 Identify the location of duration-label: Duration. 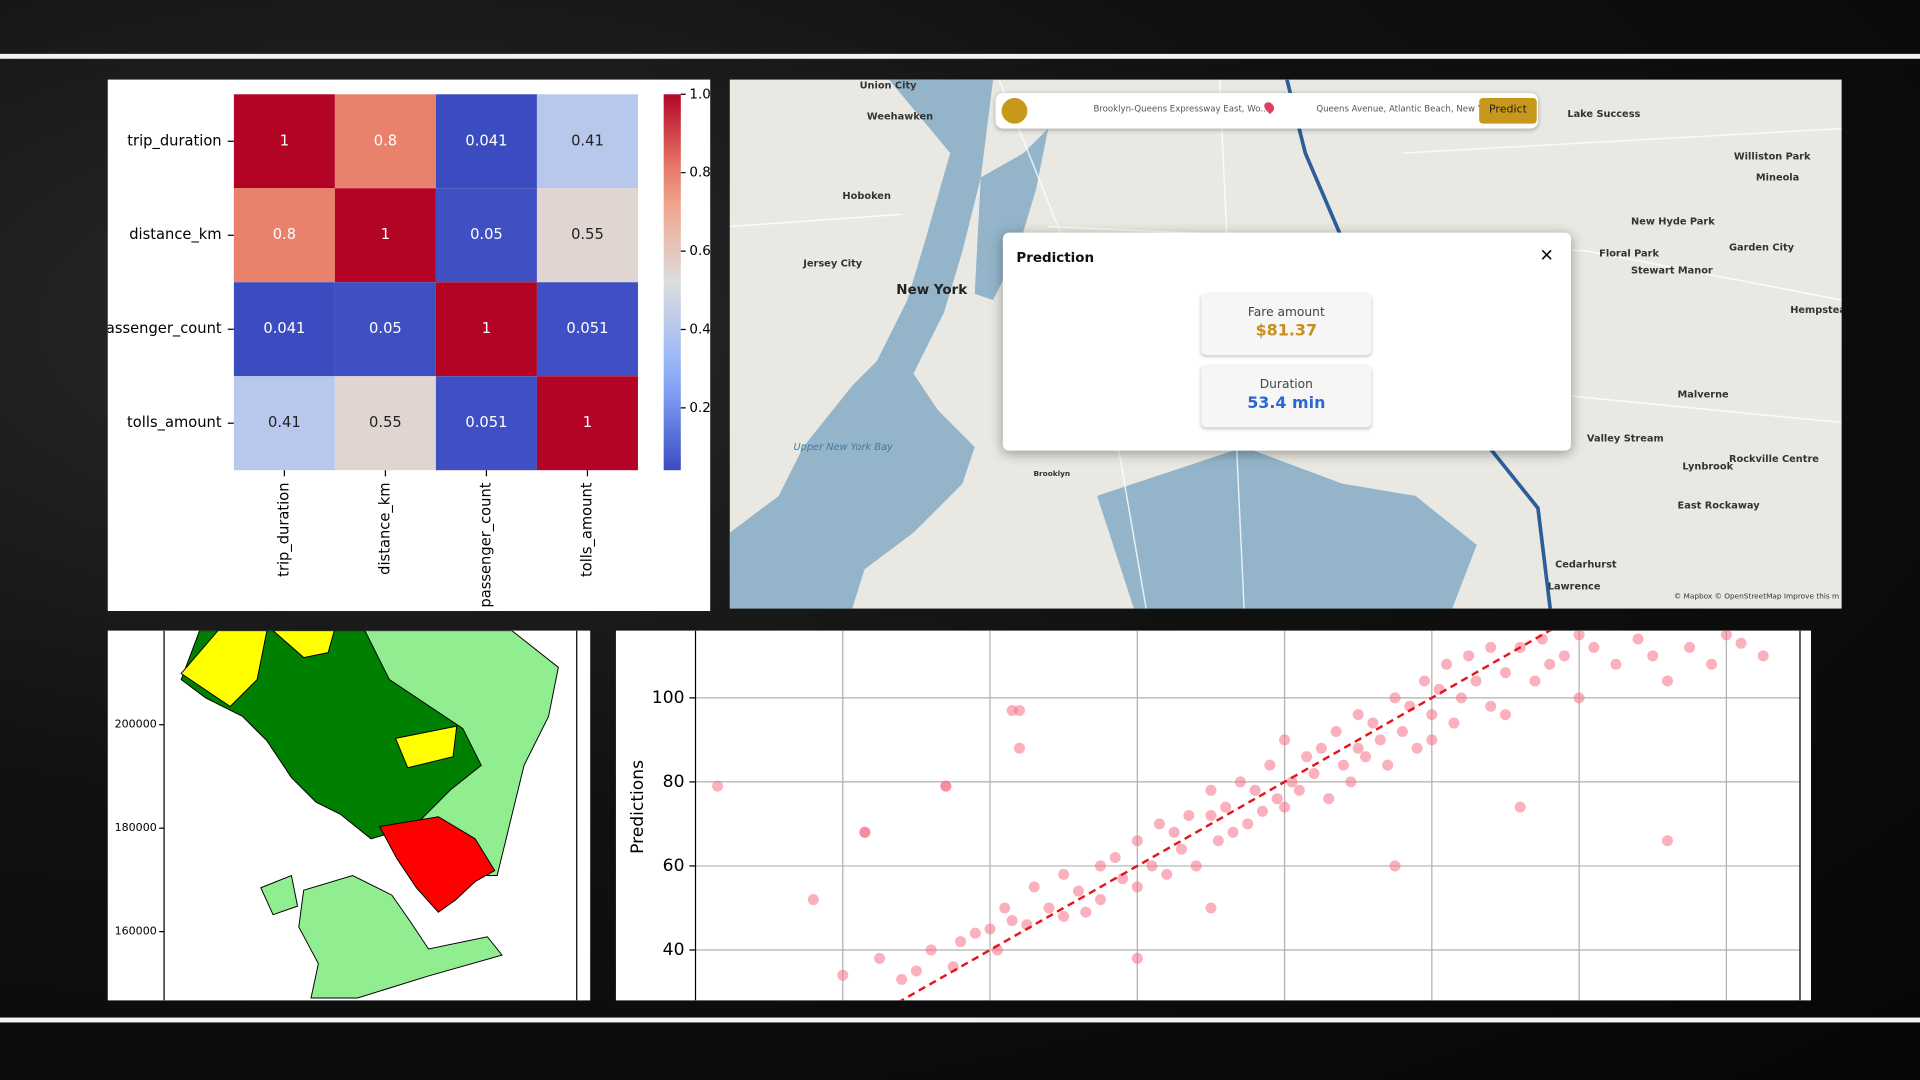
(1286, 385).